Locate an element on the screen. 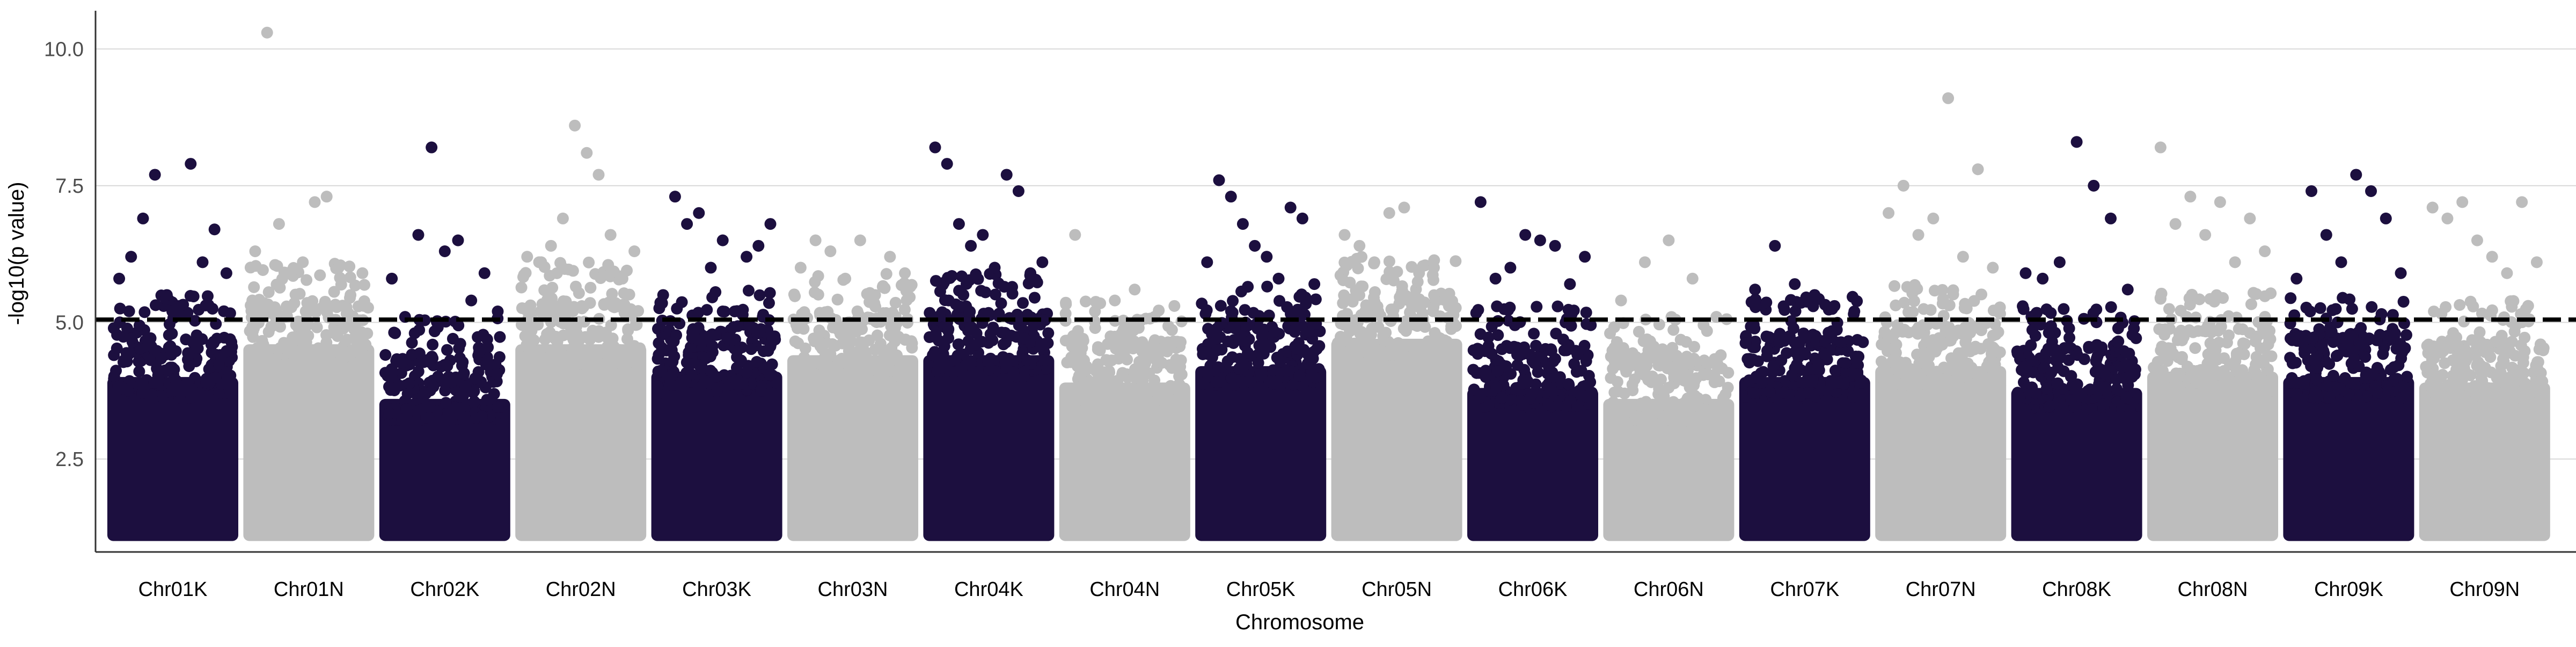 Image resolution: width=2576 pixels, height=647 pixels. y-tick-label: 2.5 is located at coordinates (69, 459).